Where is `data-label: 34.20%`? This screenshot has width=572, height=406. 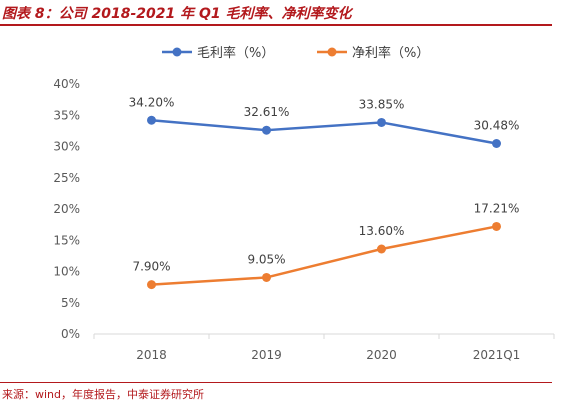
data-label: 34.20% is located at coordinates (152, 102).